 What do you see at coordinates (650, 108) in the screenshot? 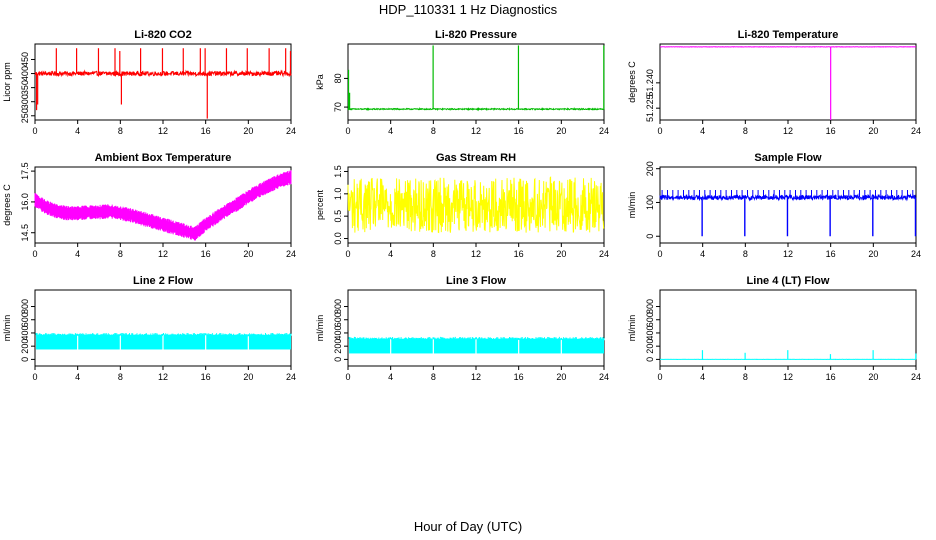
I see `y-tick-label: 51.225` at bounding box center [650, 108].